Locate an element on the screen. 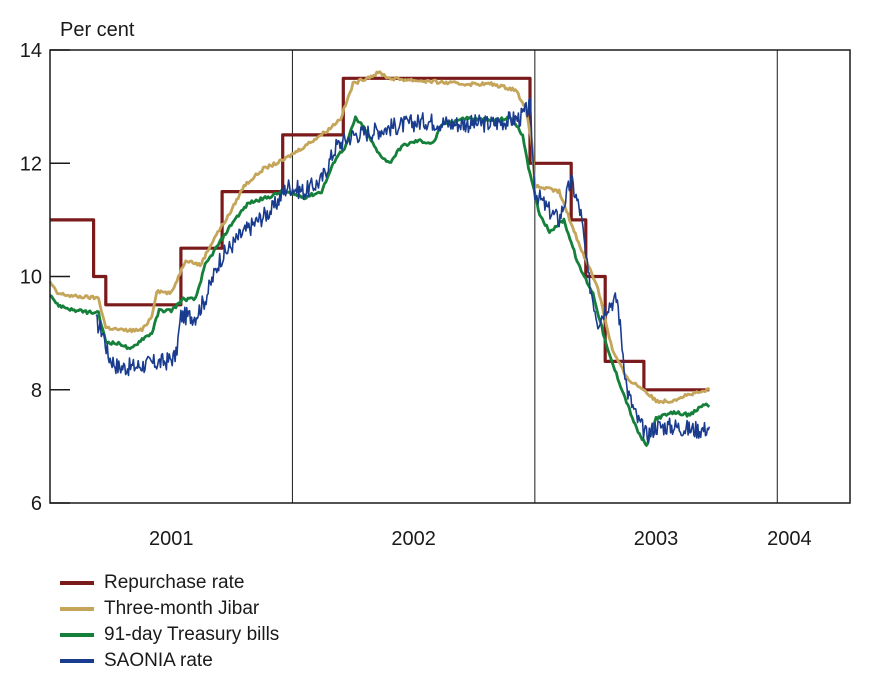 The height and width of the screenshot is (684, 872). y-tick-label: 6 is located at coordinates (36, 504).